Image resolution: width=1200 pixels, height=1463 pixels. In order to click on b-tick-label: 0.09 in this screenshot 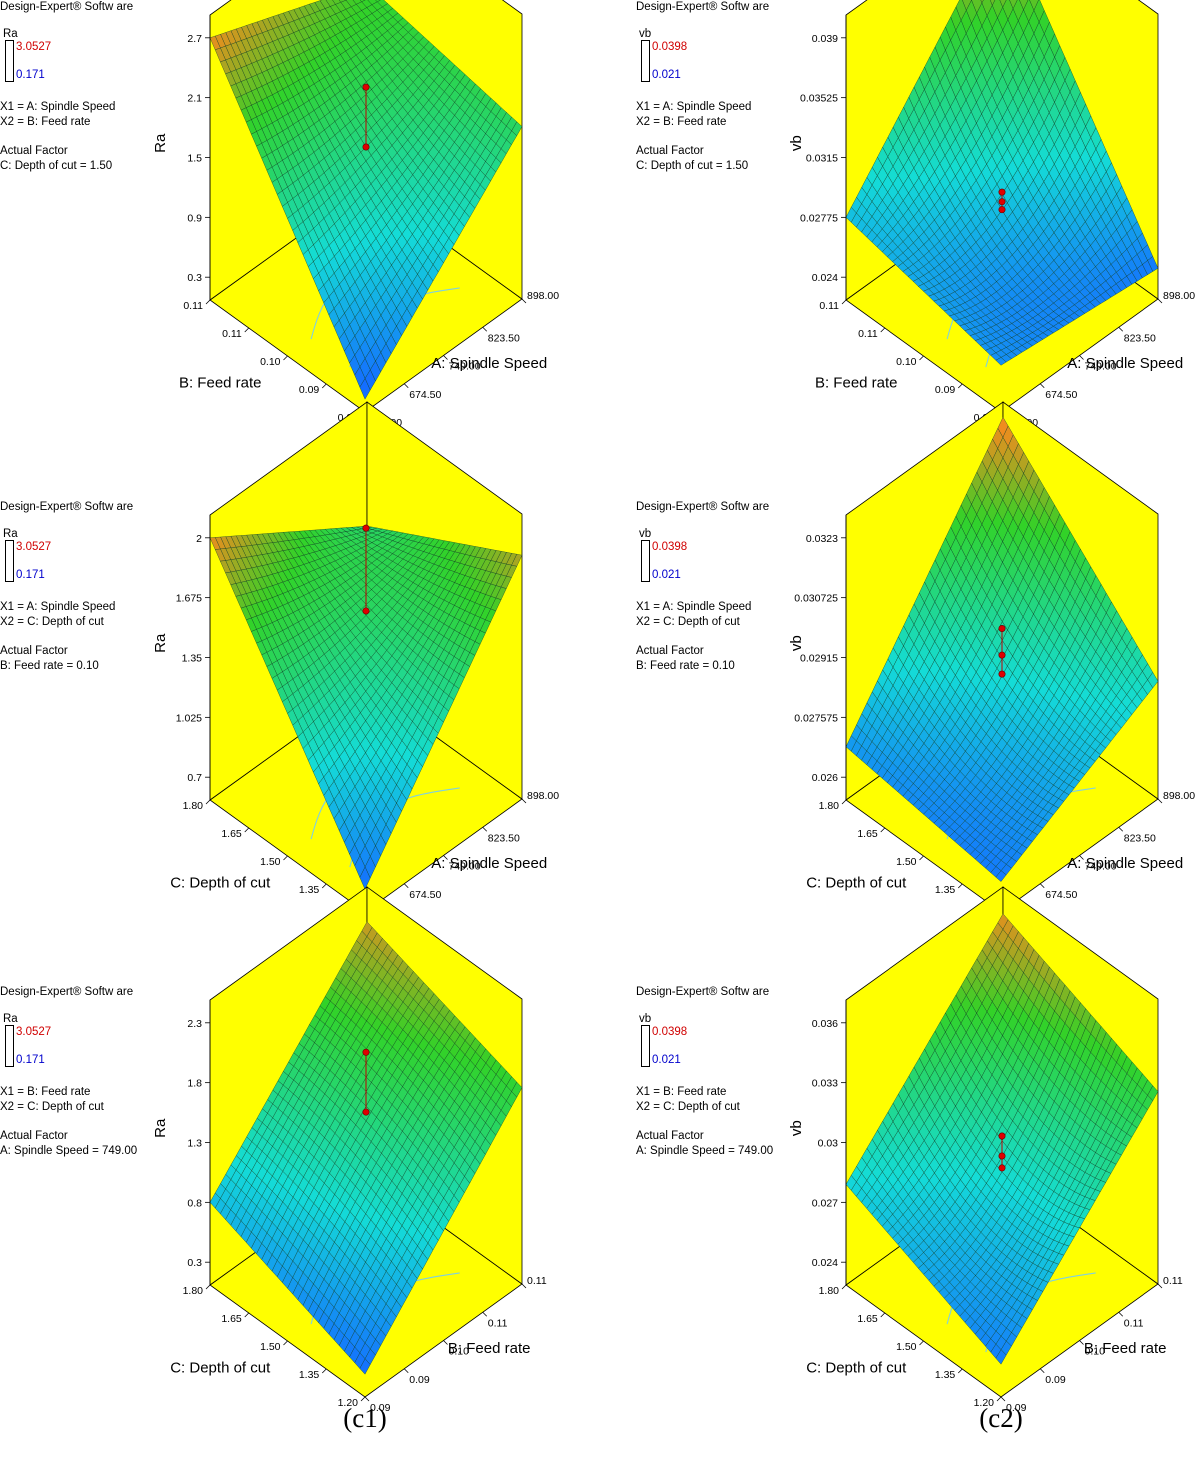, I will do `click(945, 390)`.